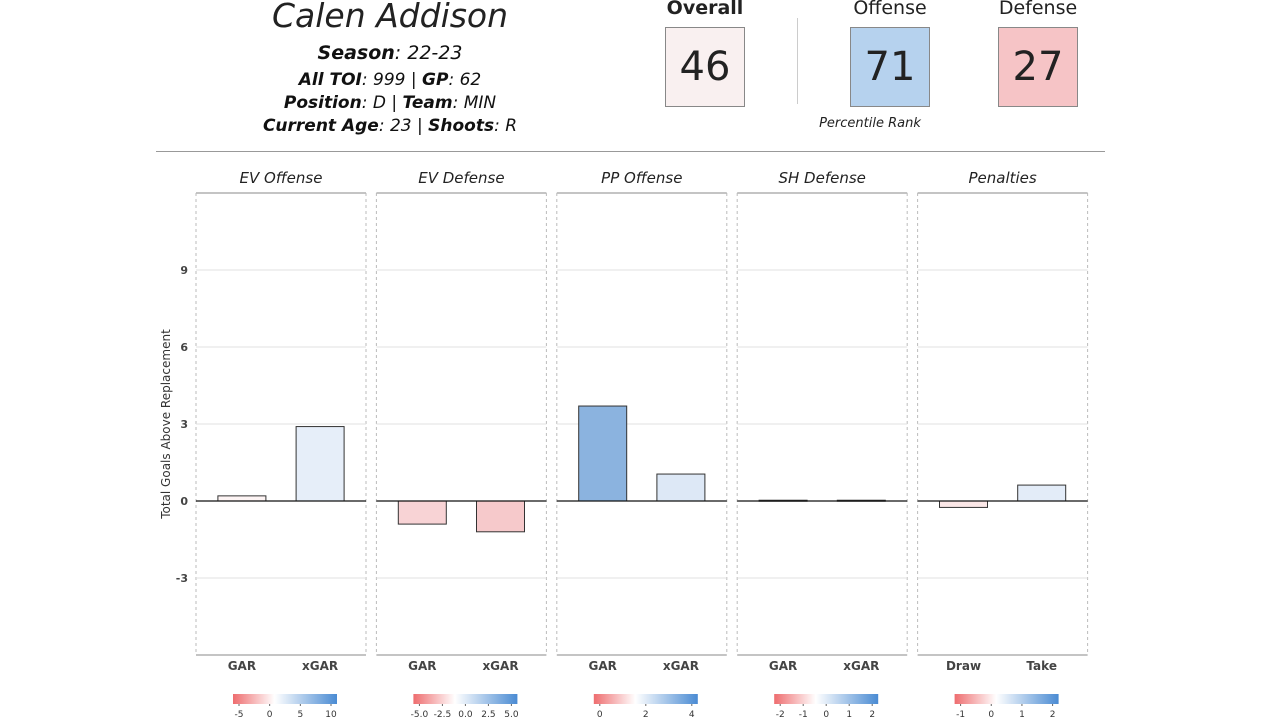 This screenshot has width=1280, height=720. What do you see at coordinates (641, 178) in the screenshot?
I see `panel-title: PP Offense` at bounding box center [641, 178].